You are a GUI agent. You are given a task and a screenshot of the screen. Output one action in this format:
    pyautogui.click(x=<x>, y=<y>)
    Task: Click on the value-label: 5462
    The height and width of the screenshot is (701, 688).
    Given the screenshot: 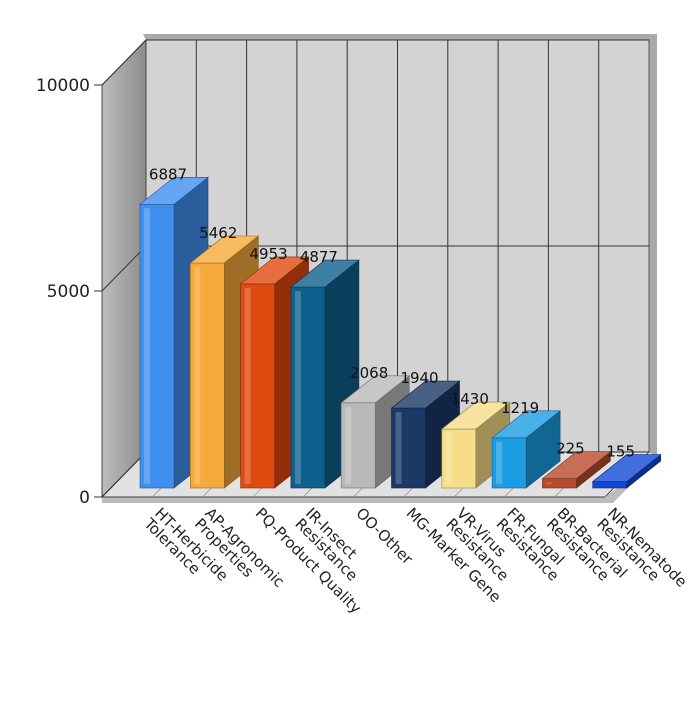 What is the action you would take?
    pyautogui.click(x=218, y=233)
    